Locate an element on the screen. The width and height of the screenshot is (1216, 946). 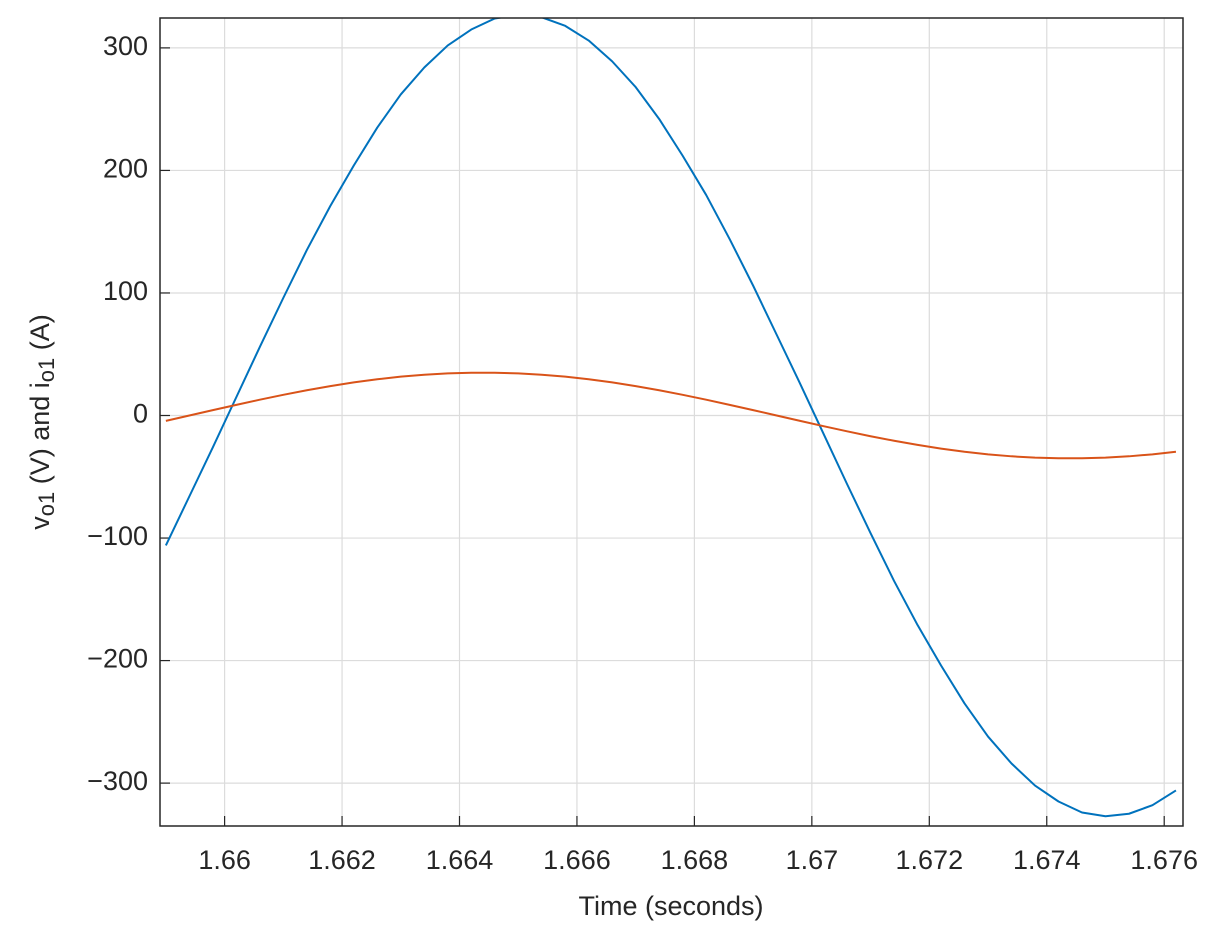
y-axis-label: vo1 (V) and io1 (A) is located at coordinates (42, 422).